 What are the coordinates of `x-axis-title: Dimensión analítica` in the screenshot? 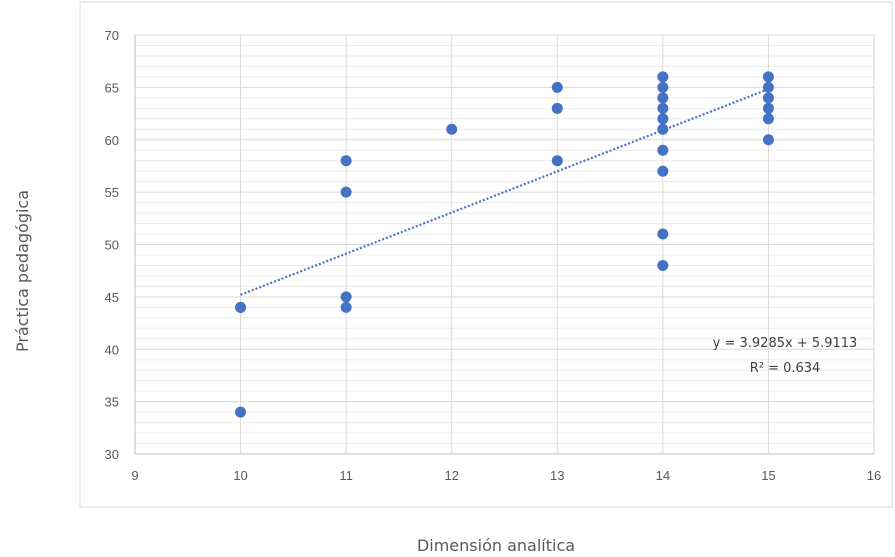 It's located at (496, 545).